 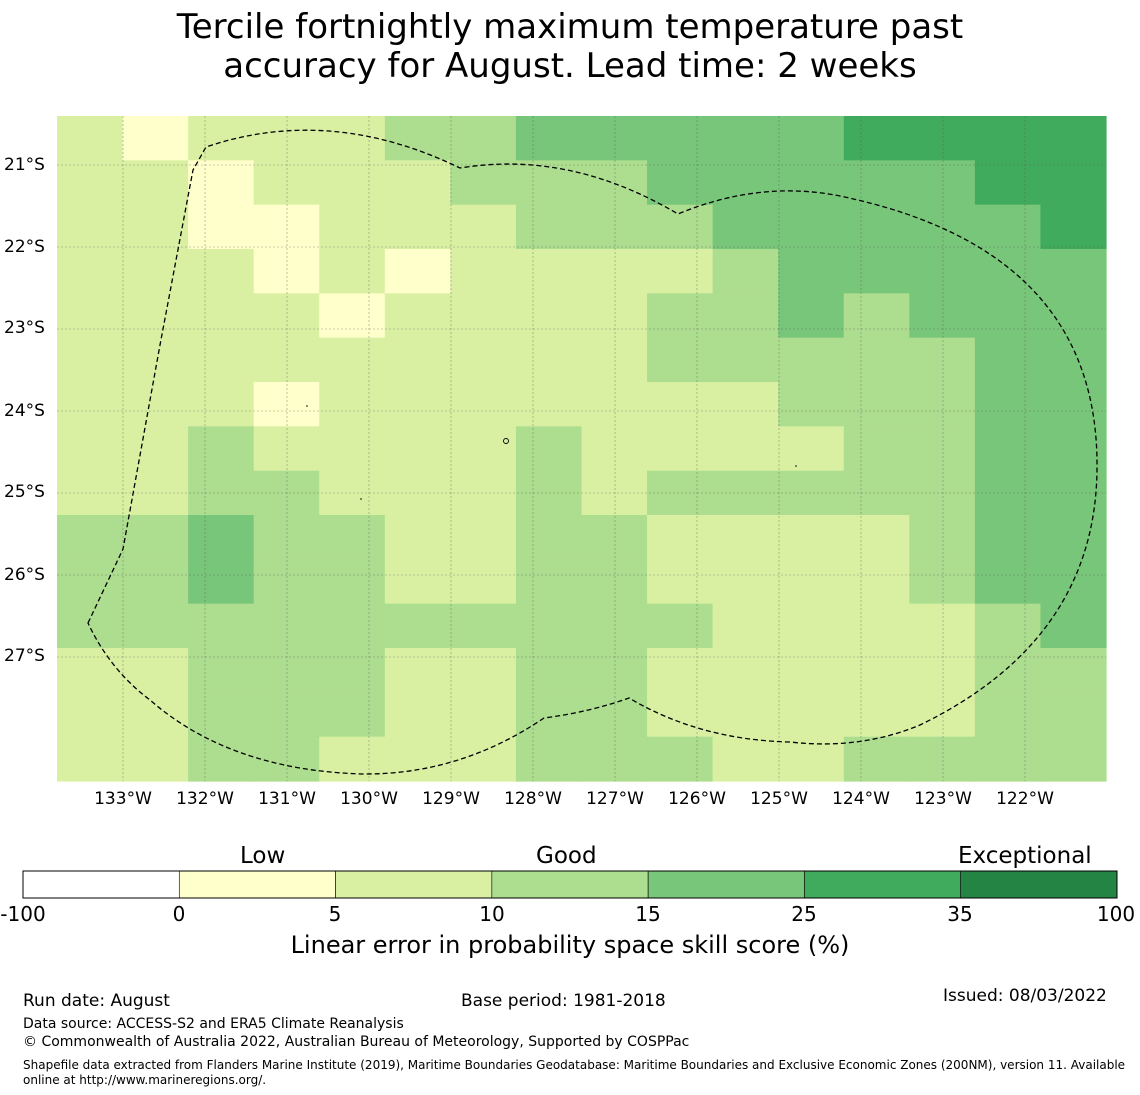 What do you see at coordinates (96, 1001) in the screenshot?
I see `run-date: Run date: August` at bounding box center [96, 1001].